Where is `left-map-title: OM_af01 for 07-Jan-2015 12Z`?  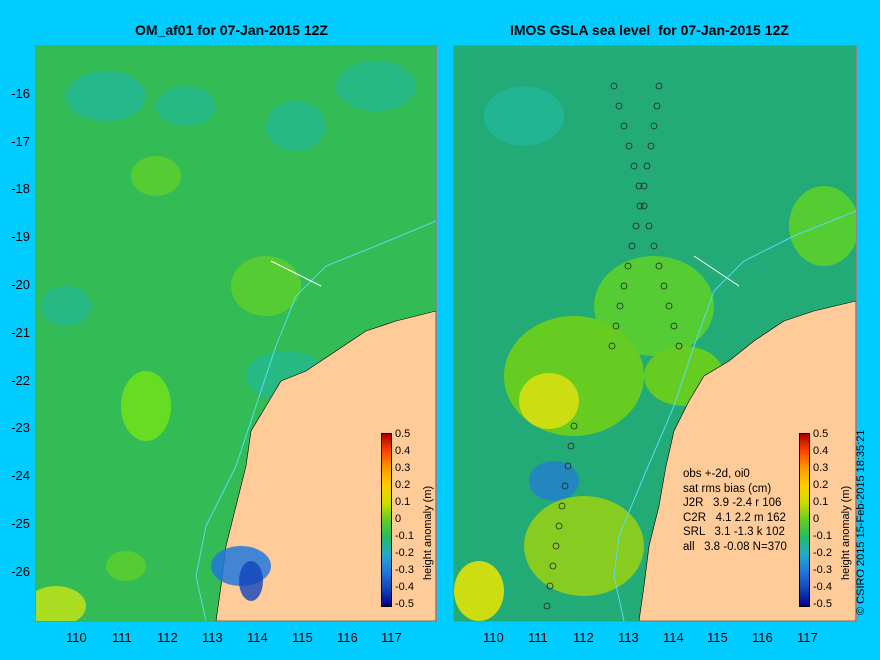 left-map-title: OM_af01 for 07-Jan-2015 12Z is located at coordinates (231, 30).